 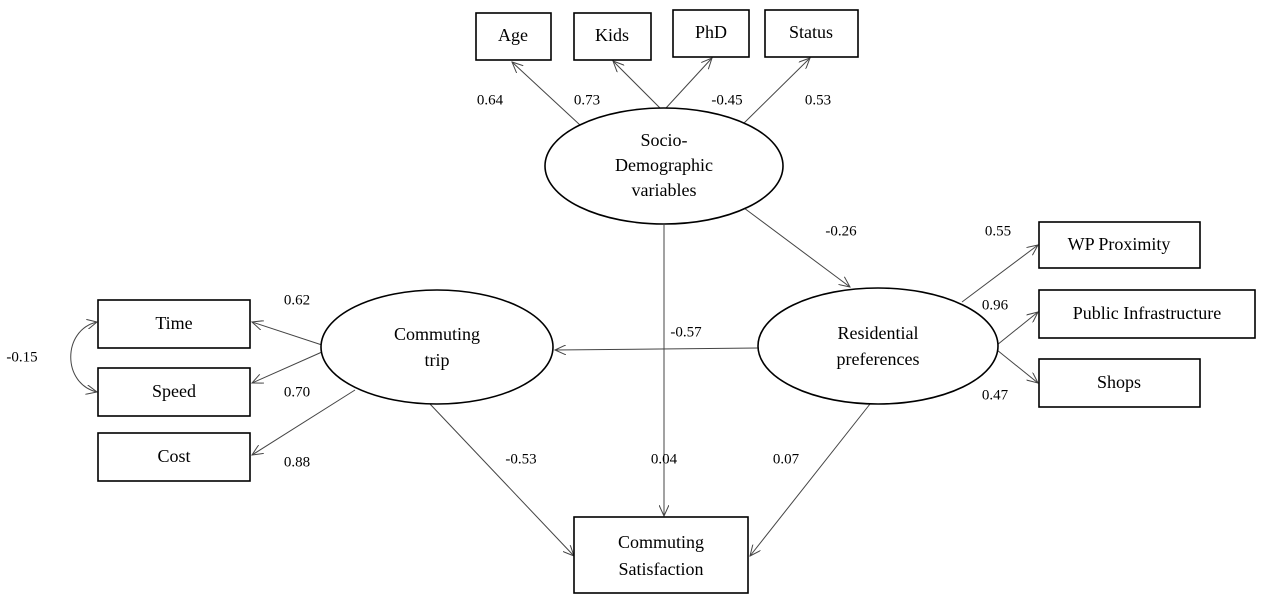 What do you see at coordinates (664, 190) in the screenshot?
I see `node-label: variables` at bounding box center [664, 190].